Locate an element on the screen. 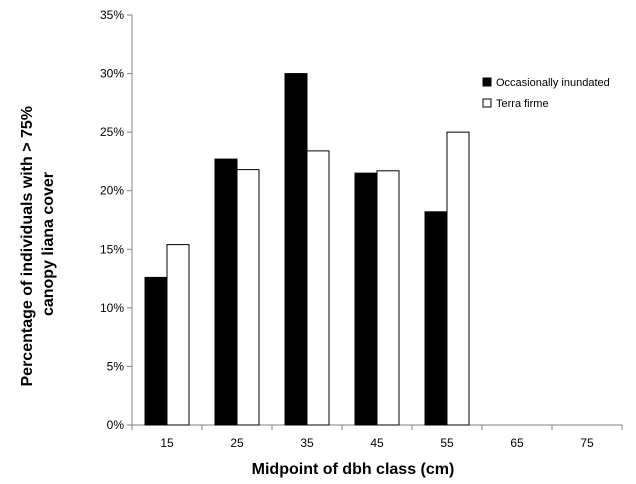 The image size is (636, 484). y-axis-title-line-1: Percentage of individuals with > 75% is located at coordinates (27, 246).